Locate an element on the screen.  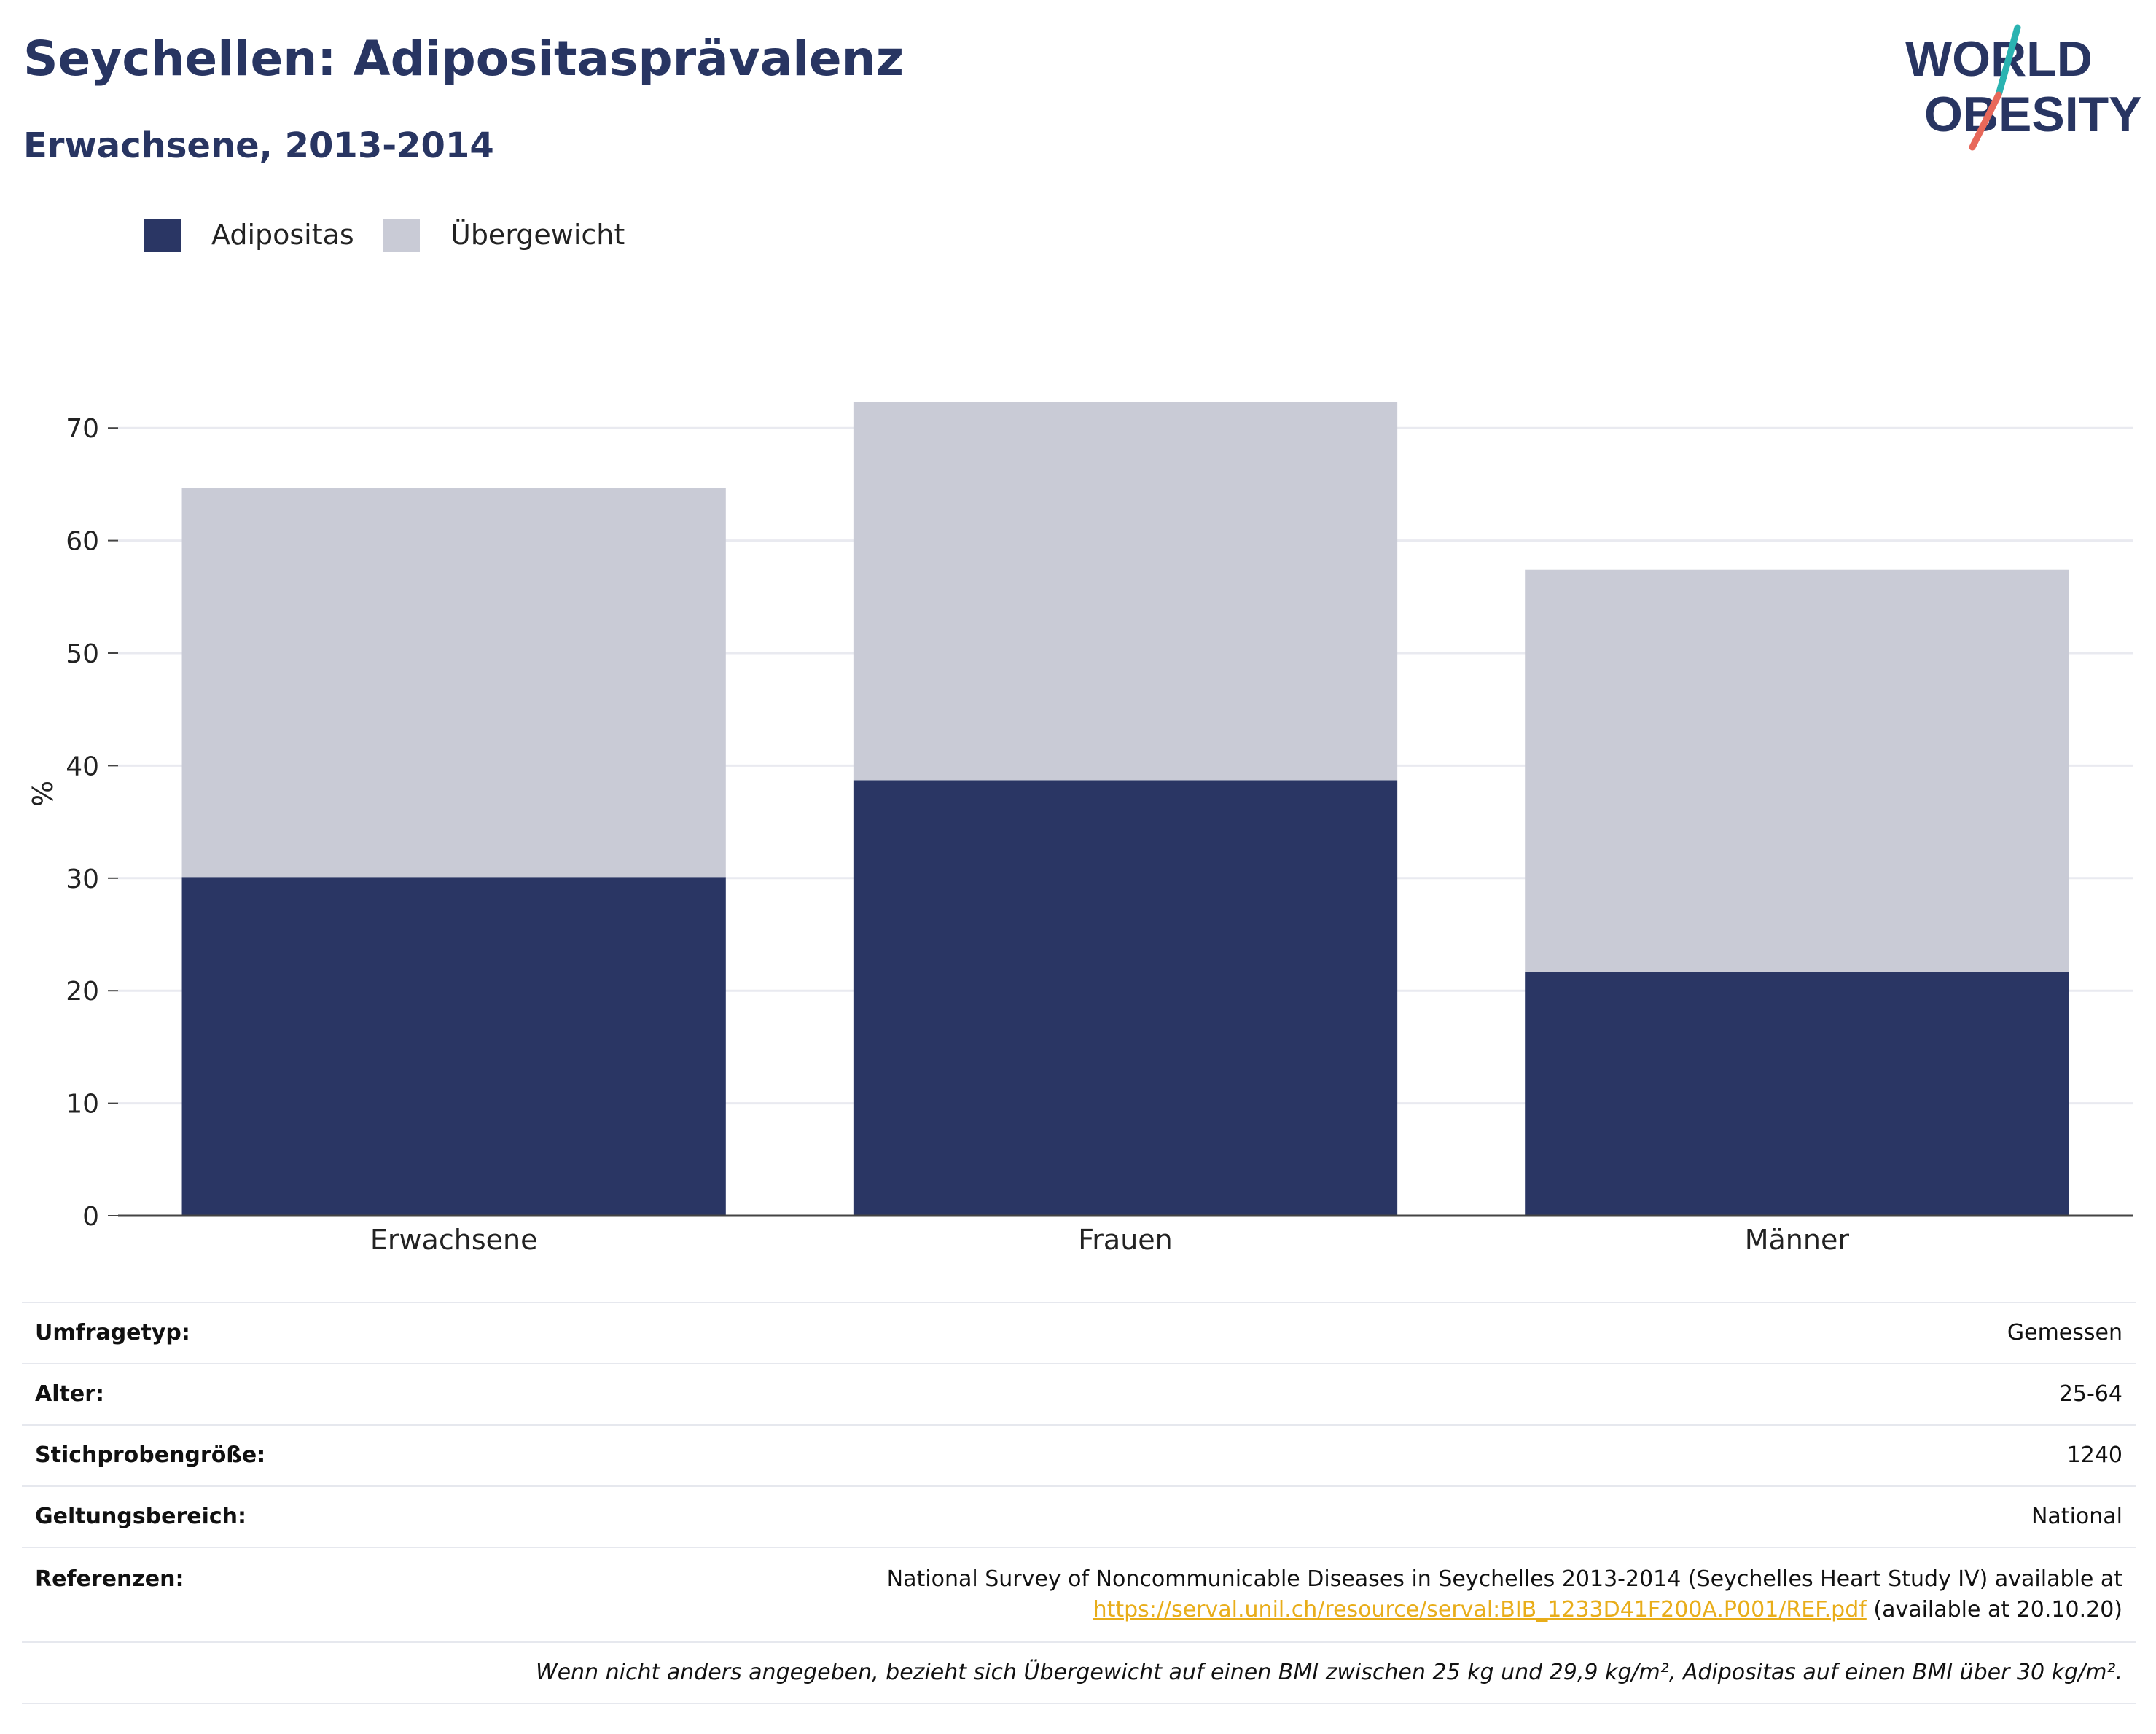
legend-label-adipositas: Adipositas is located at coordinates (283, 235).